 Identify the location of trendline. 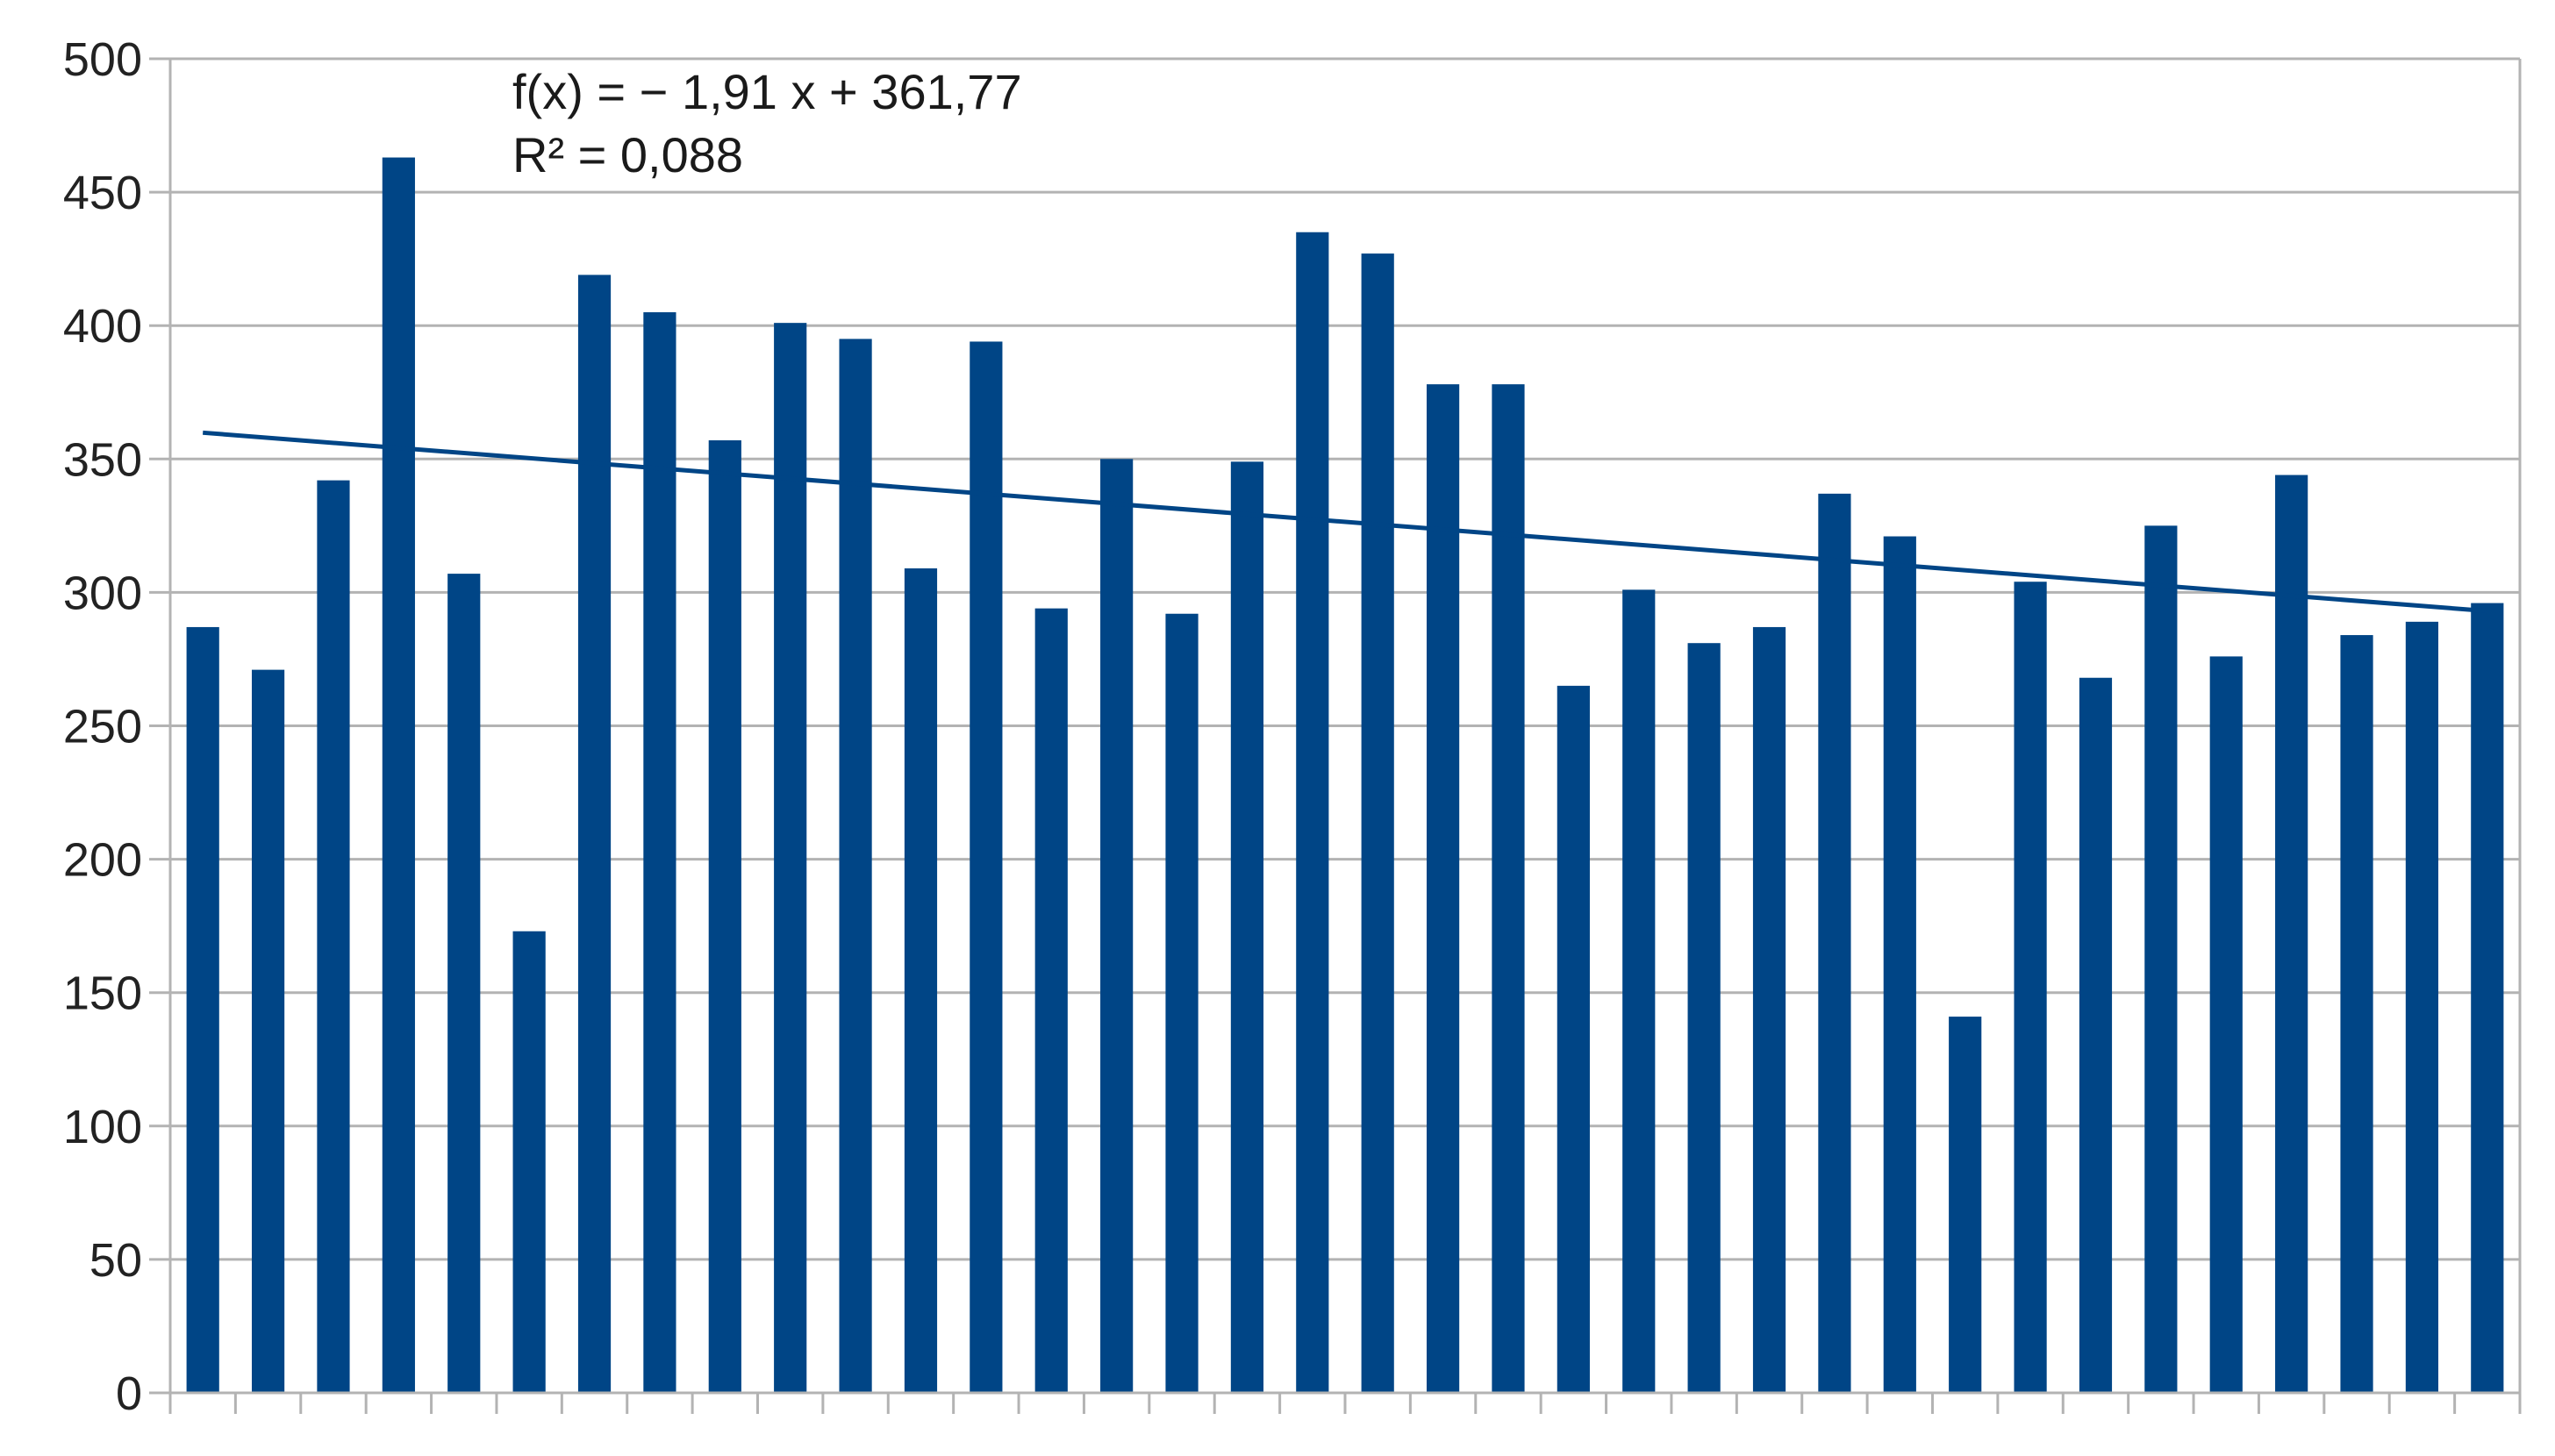
(1345, 522).